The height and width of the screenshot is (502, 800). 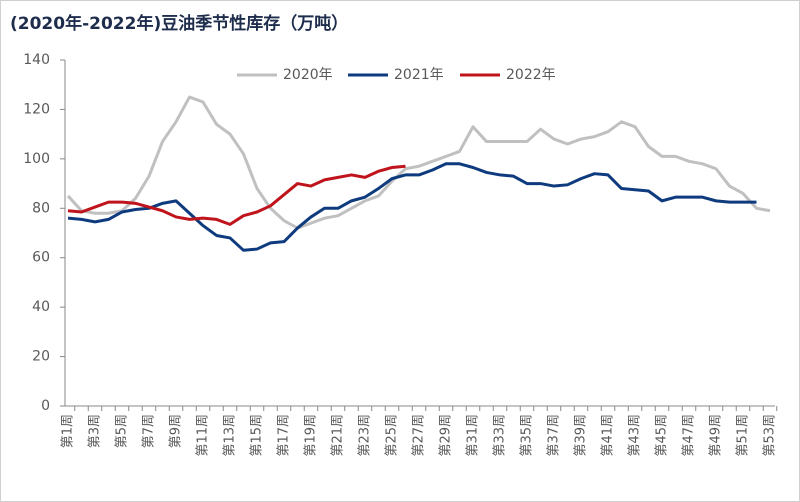 I want to click on x-tick-label: 第49周, so click(x=716, y=435).